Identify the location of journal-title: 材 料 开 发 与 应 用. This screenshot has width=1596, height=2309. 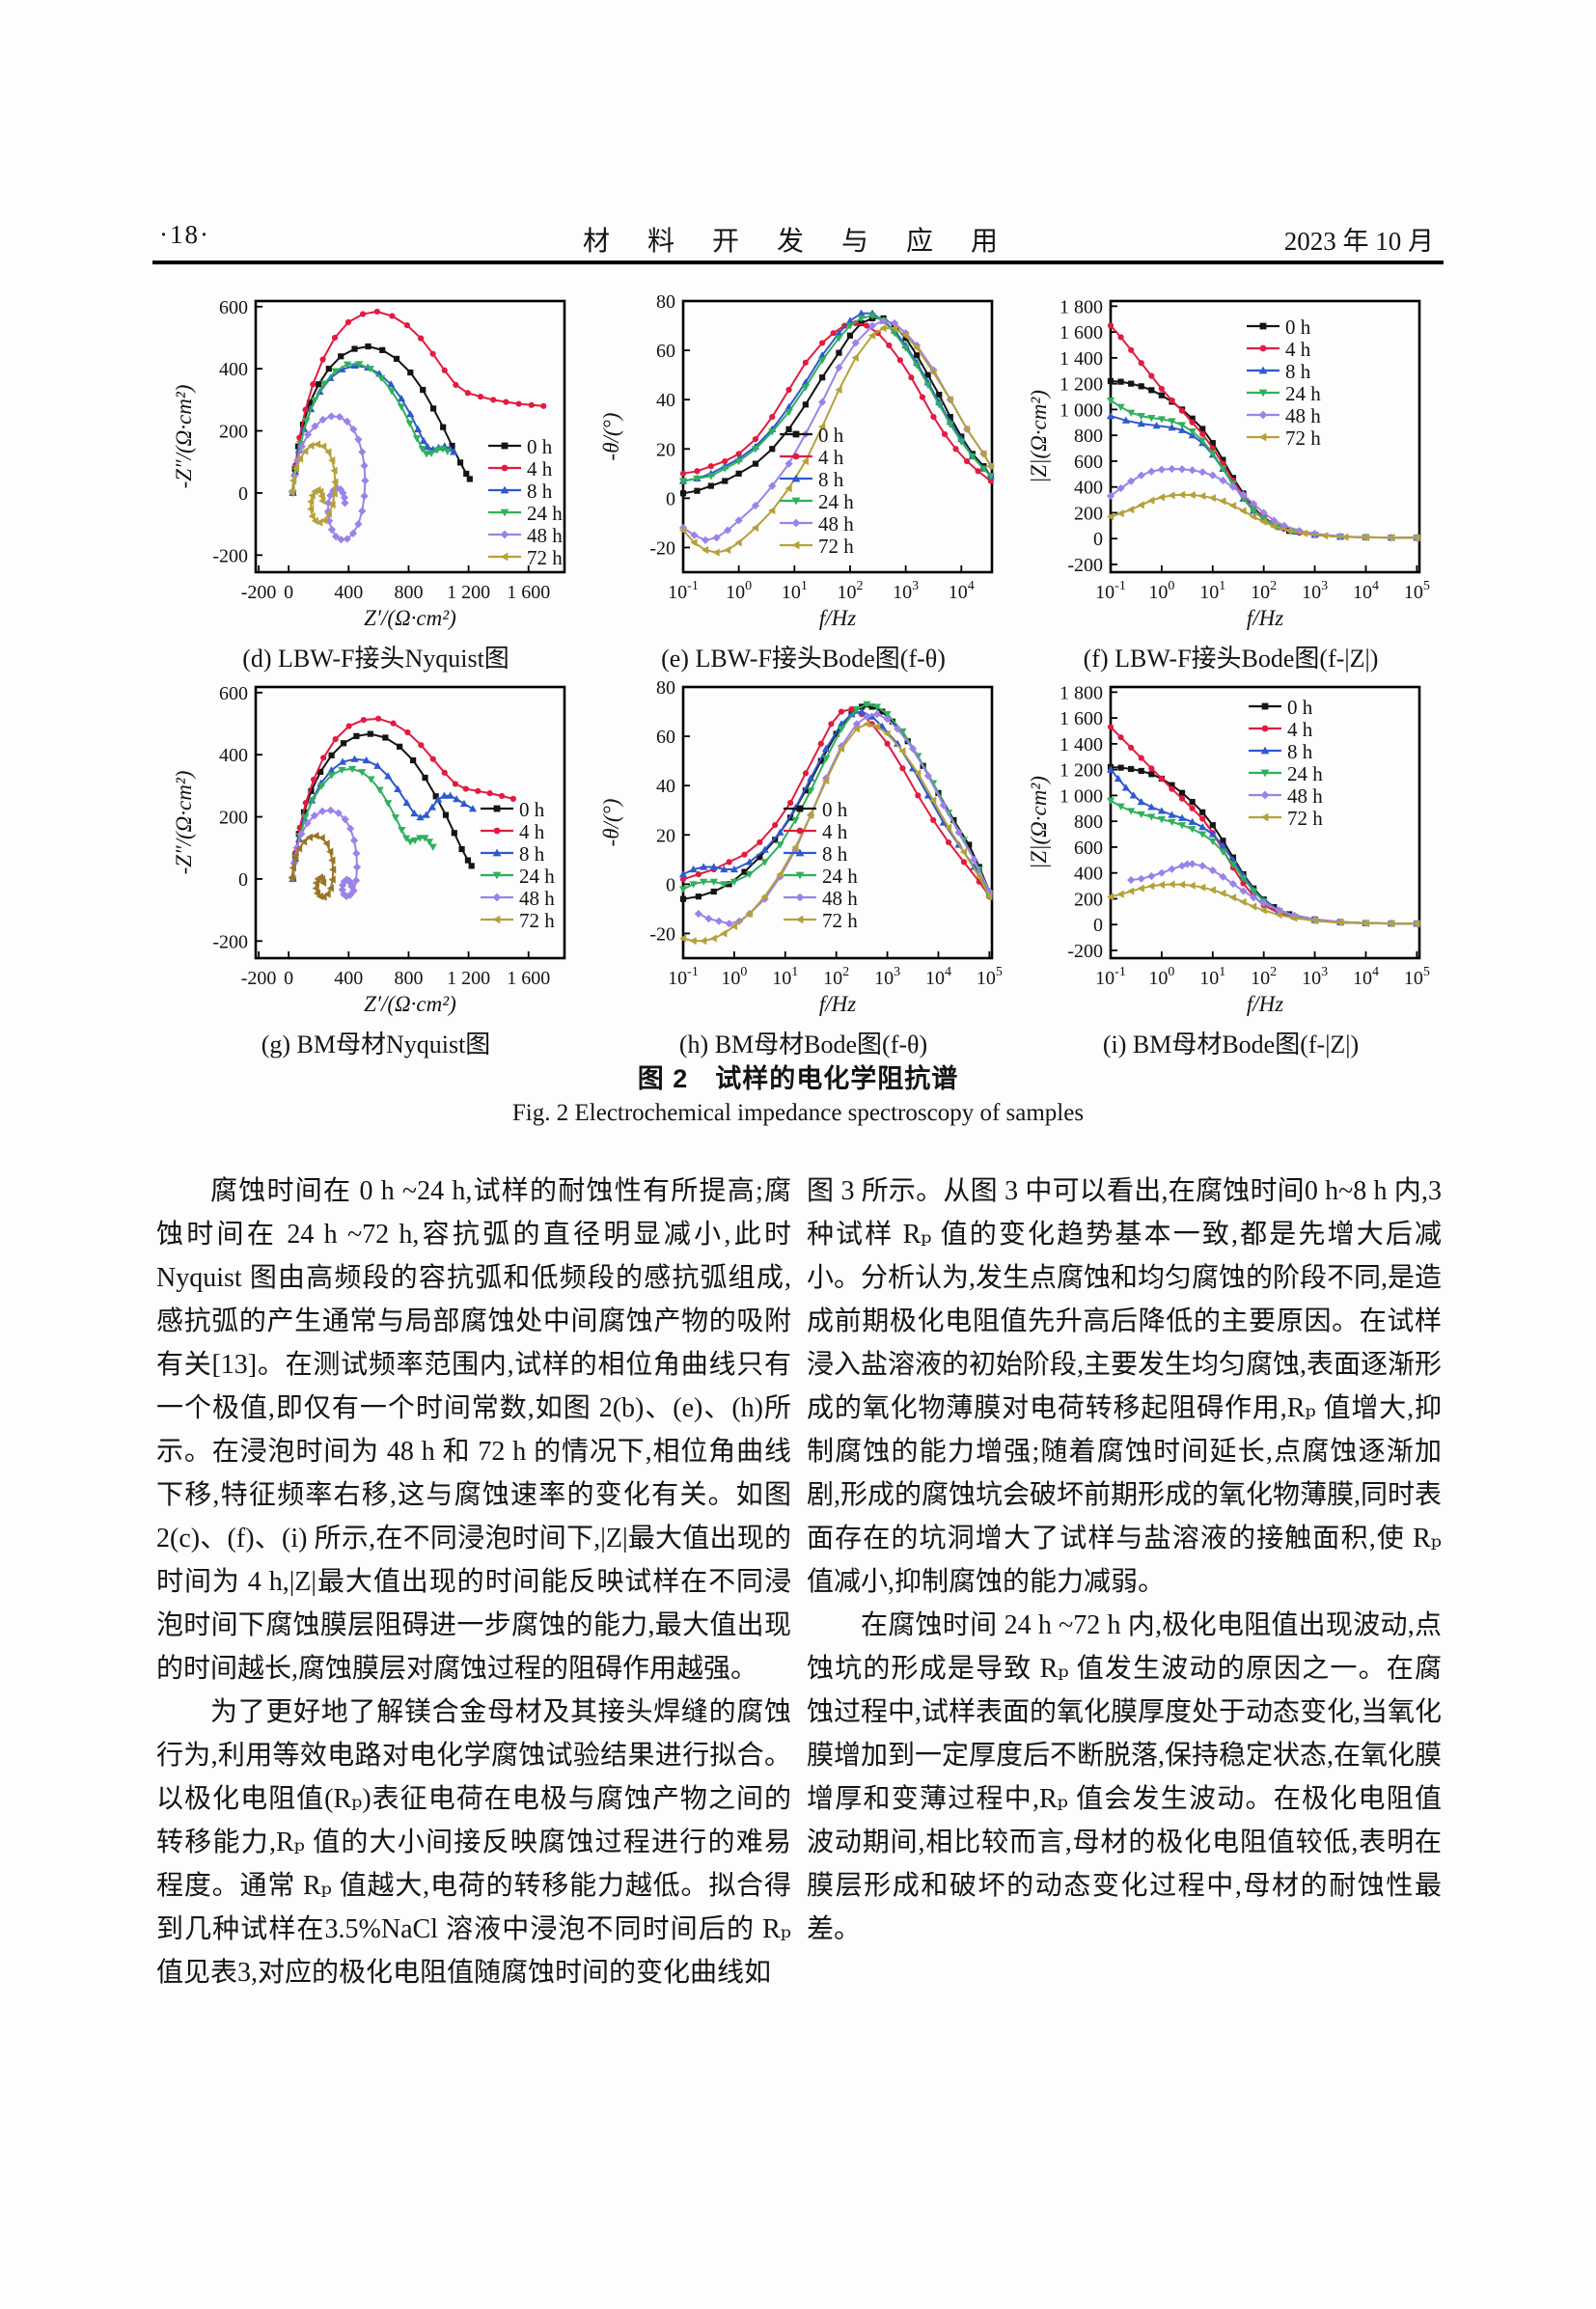
(798, 242).